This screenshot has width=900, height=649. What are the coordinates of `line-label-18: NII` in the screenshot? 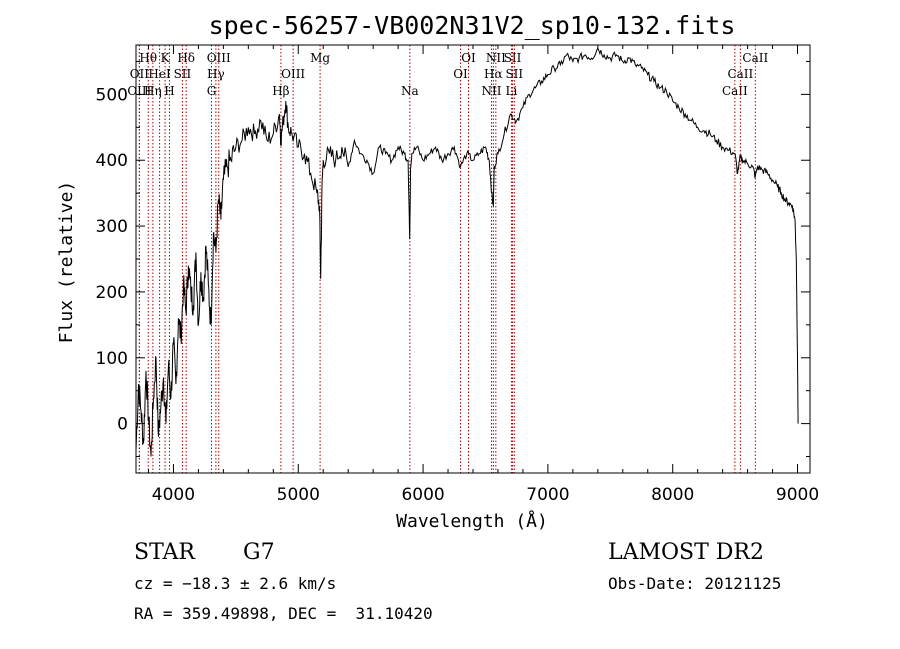 It's located at (491, 91).